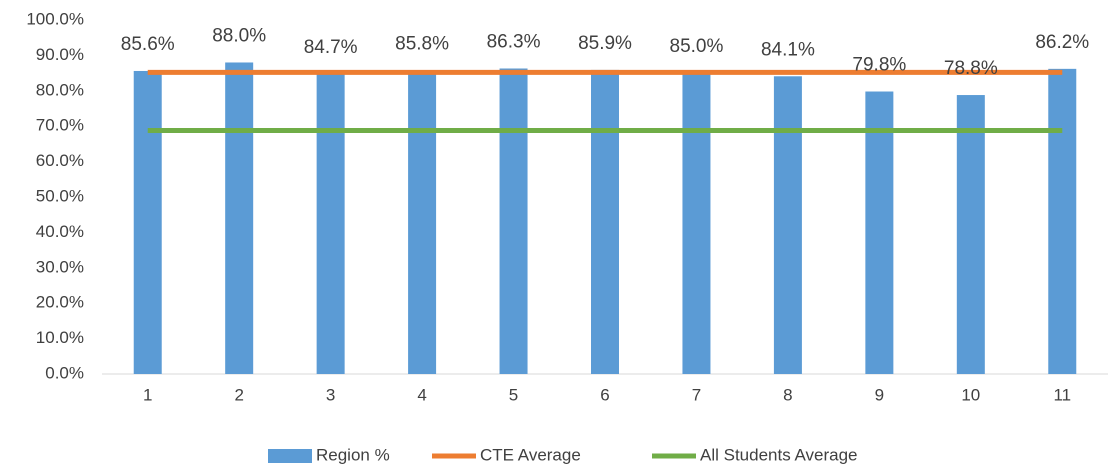 This screenshot has height=472, width=1110. What do you see at coordinates (879, 65) in the screenshot?
I see `data-label: 79.8%` at bounding box center [879, 65].